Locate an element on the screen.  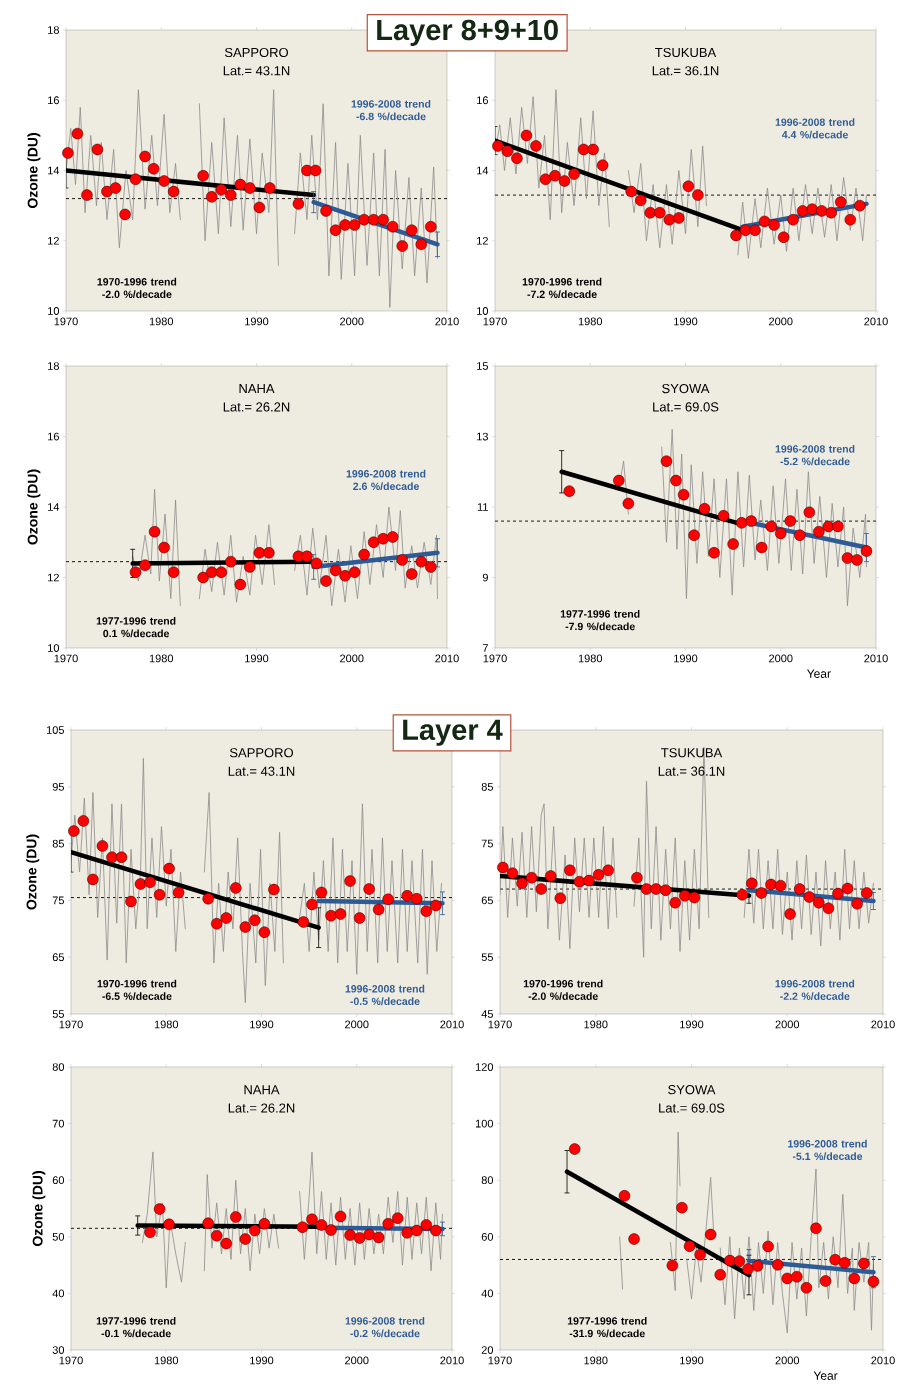
y-tick-label: 95 is located at coordinates (58, 786).